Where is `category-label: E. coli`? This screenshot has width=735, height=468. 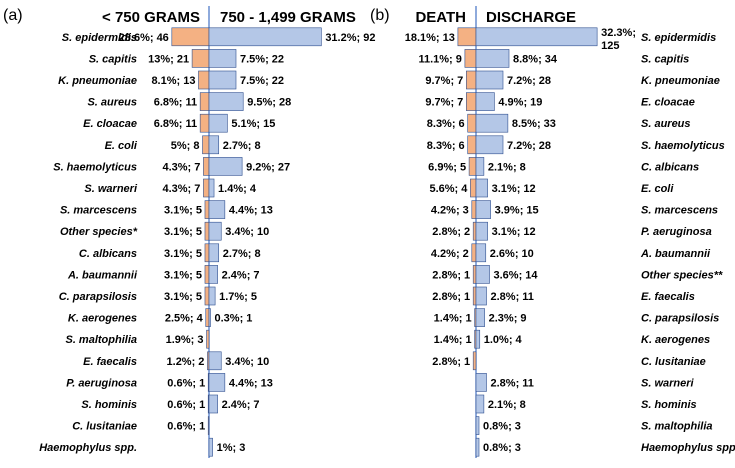
category-label: E. coli is located at coordinates (121, 146).